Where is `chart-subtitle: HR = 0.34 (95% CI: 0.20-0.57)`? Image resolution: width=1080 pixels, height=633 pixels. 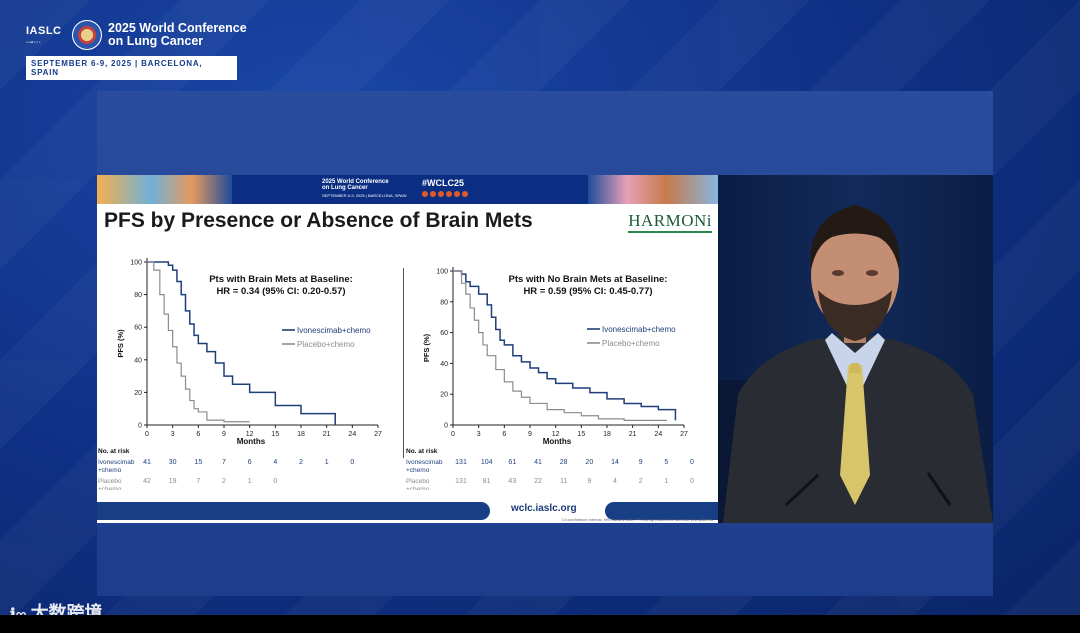
chart-subtitle: HR = 0.34 (95% CI: 0.20-0.57) is located at coordinates (280, 291).